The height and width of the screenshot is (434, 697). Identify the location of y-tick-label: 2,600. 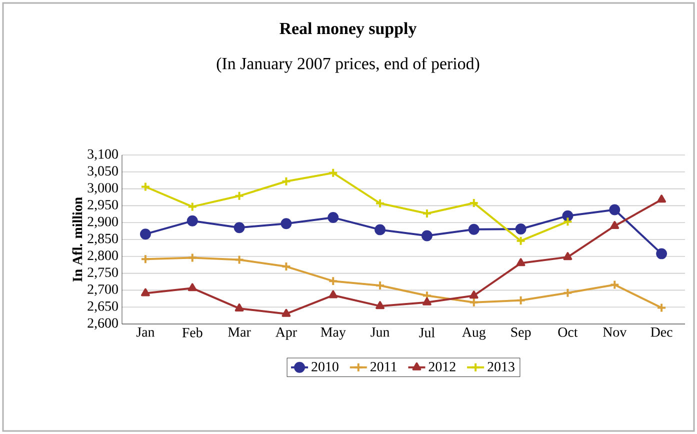
(103, 324).